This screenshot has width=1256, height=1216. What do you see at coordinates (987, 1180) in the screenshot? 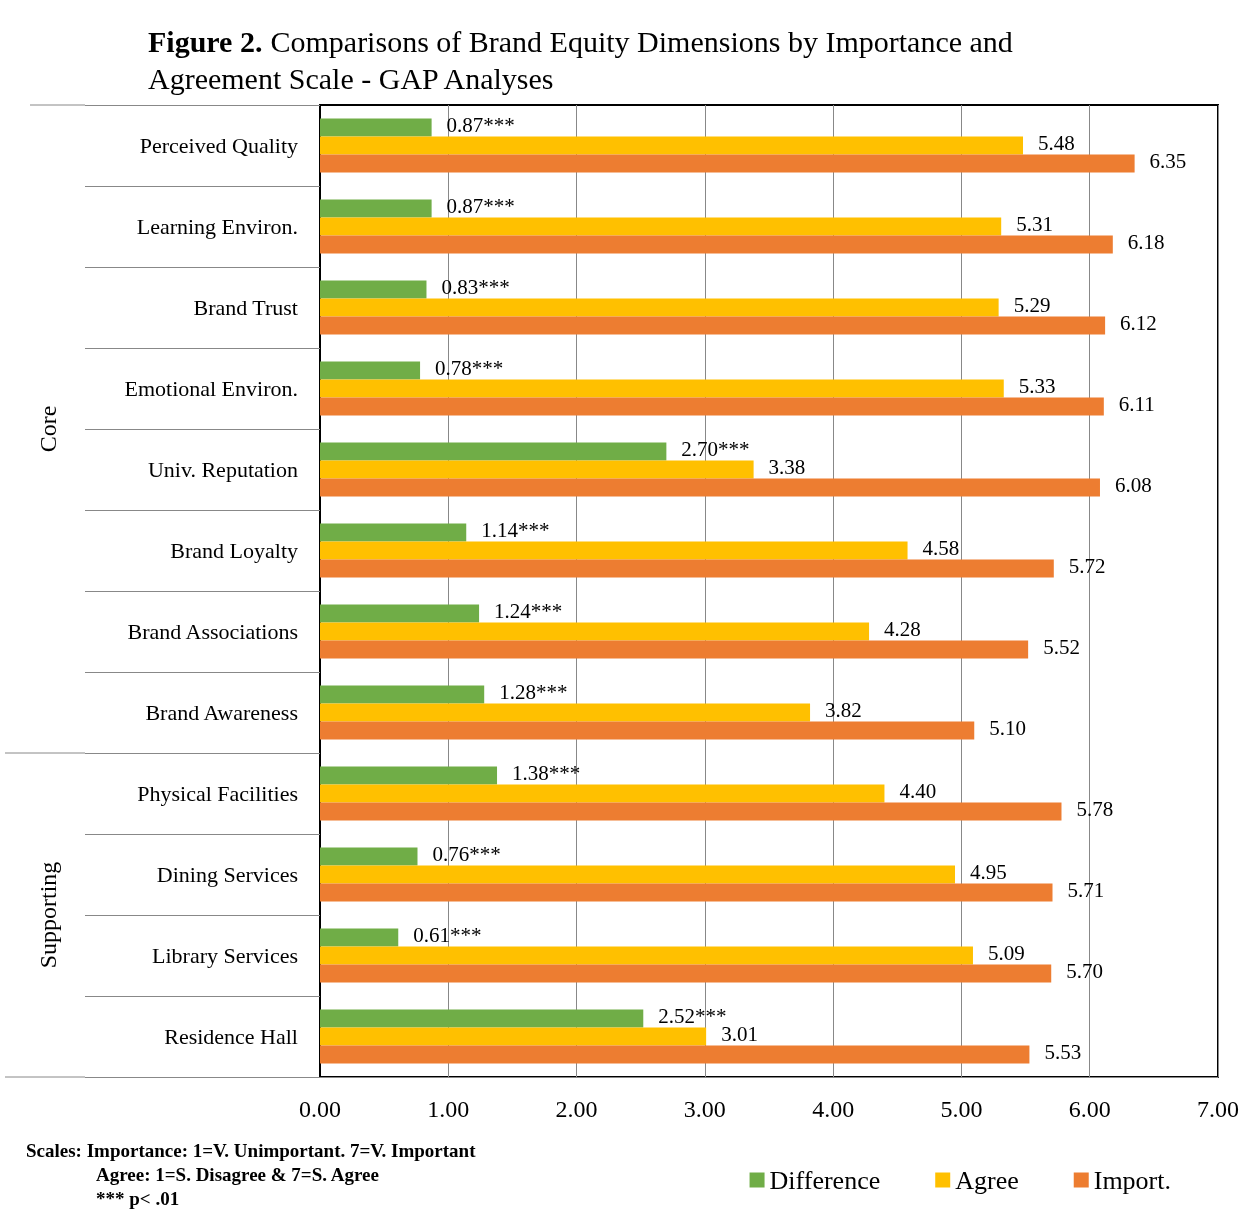
I see `legend-label: Agree` at bounding box center [987, 1180].